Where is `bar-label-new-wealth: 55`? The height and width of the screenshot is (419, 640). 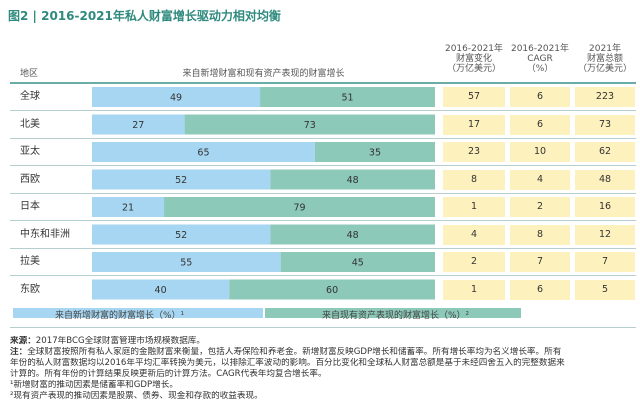
bar-label-new-wealth: 55 is located at coordinates (186, 263).